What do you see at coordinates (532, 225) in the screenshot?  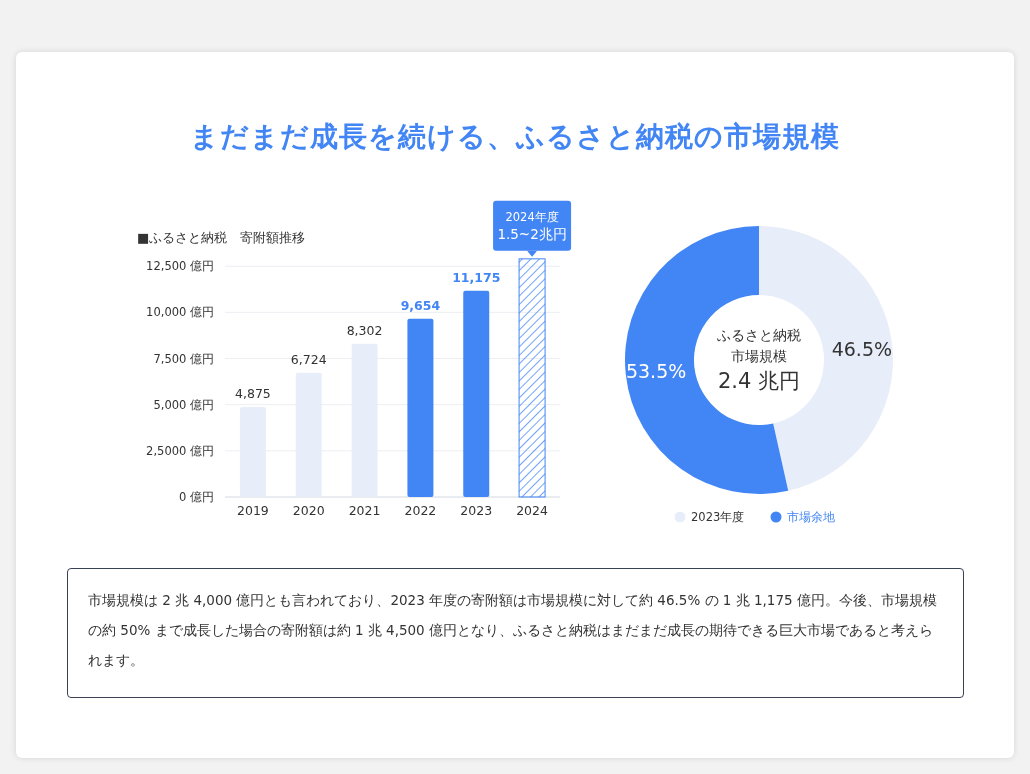 I see `annotation: 2024年度 1.5~2兆円` at bounding box center [532, 225].